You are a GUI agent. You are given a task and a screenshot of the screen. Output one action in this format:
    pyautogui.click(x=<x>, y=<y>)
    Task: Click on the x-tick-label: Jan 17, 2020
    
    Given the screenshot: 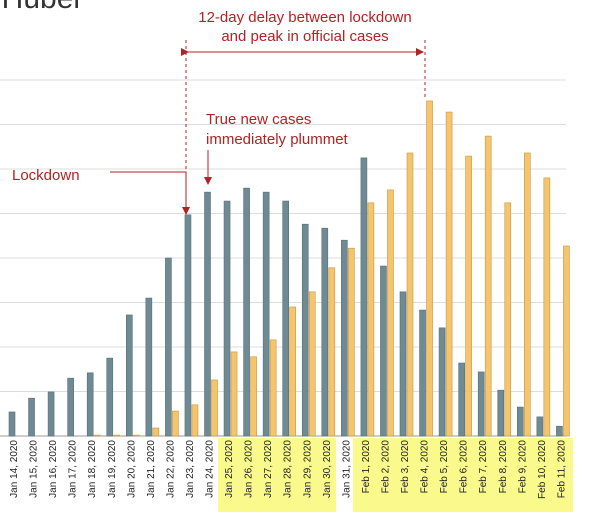 What is the action you would take?
    pyautogui.click(x=73, y=469)
    